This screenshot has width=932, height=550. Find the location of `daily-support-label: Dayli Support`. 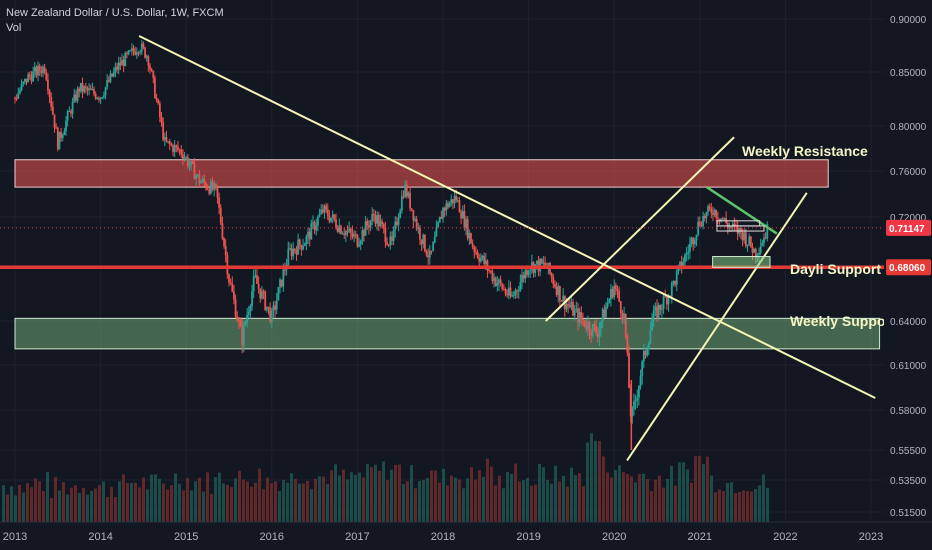

daily-support-label: Dayli Support is located at coordinates (835, 269).